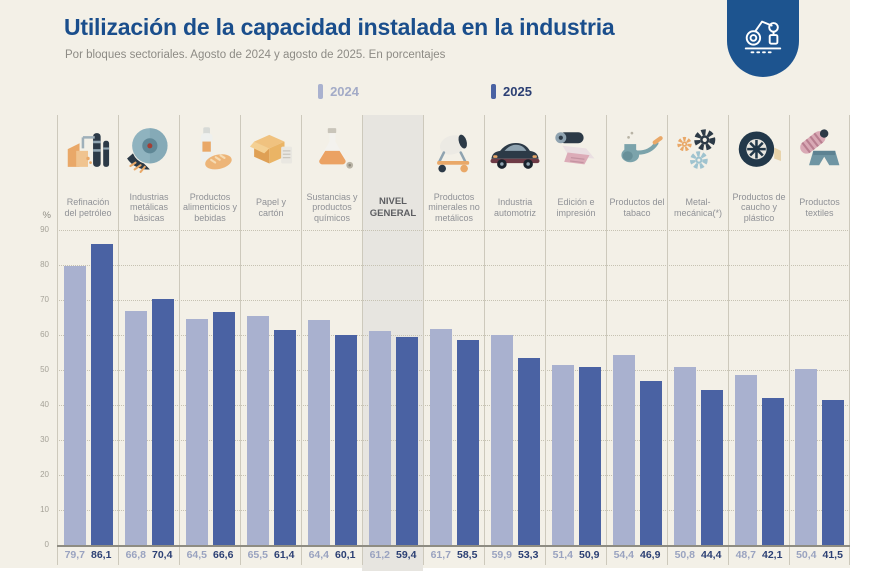 This screenshot has height=580, width=870. What do you see at coordinates (271, 555) in the screenshot?
I see `value-labels: 65,5 61,4` at bounding box center [271, 555].